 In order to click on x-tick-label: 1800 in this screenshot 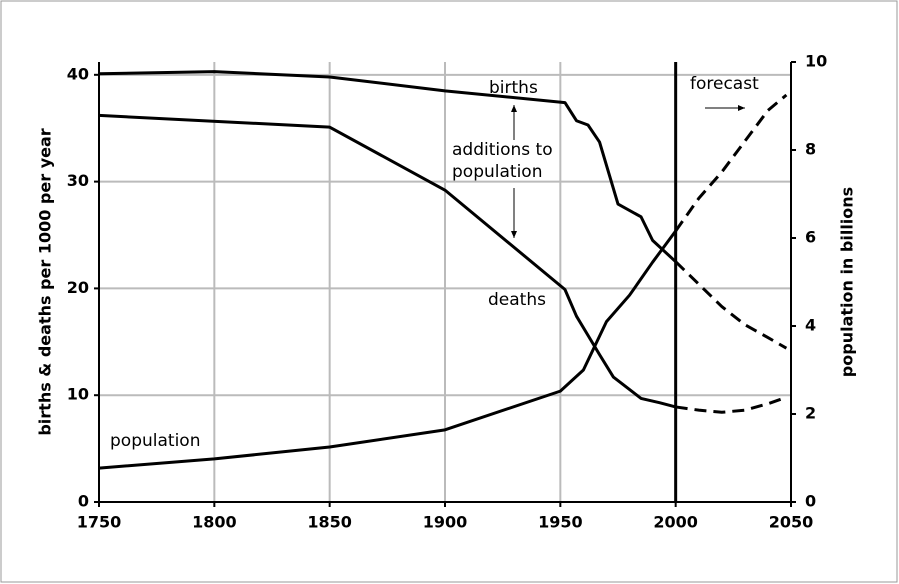, I will do `click(214, 522)`.